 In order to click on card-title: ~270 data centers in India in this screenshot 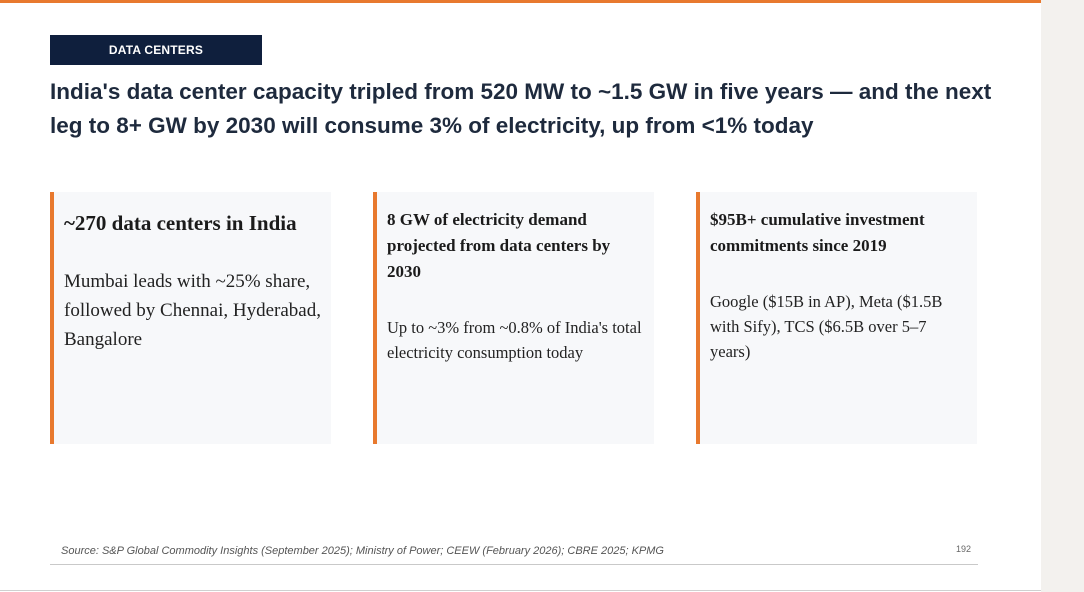, I will do `click(180, 223)`.